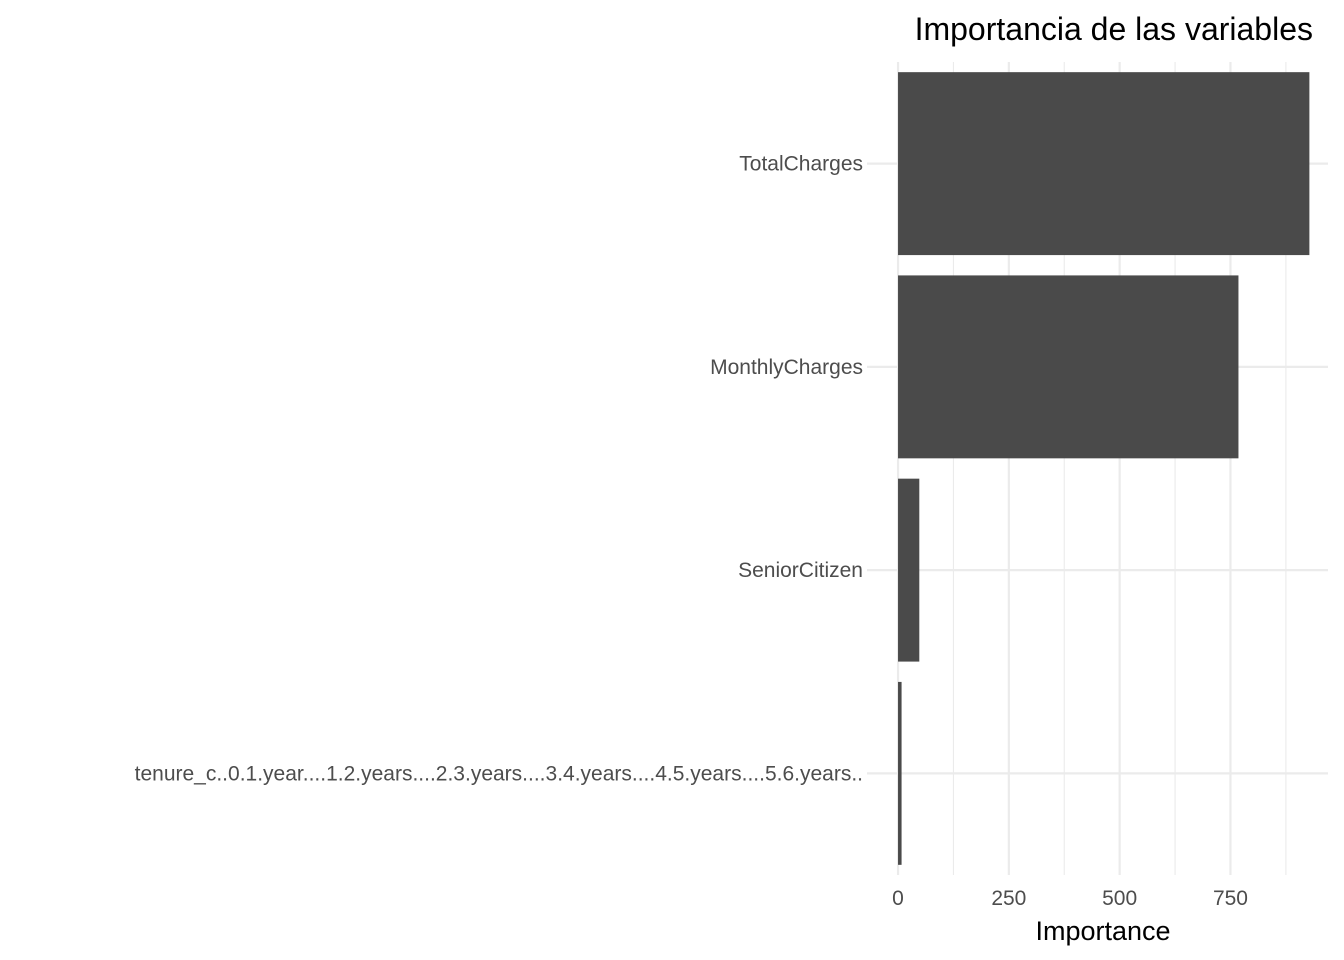 This screenshot has width=1344, height=960. What do you see at coordinates (1102, 931) in the screenshot?
I see `x-axis-title: Importance` at bounding box center [1102, 931].